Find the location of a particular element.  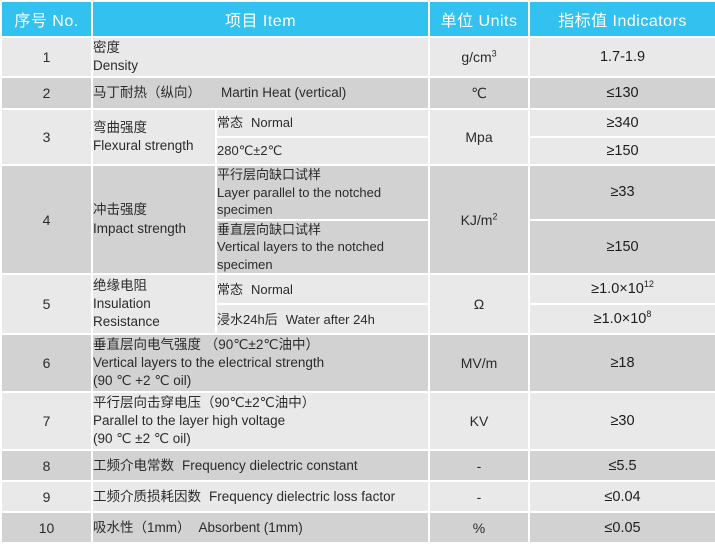

item-label-en: Frequency dielectric loss factor is located at coordinates (302, 496).